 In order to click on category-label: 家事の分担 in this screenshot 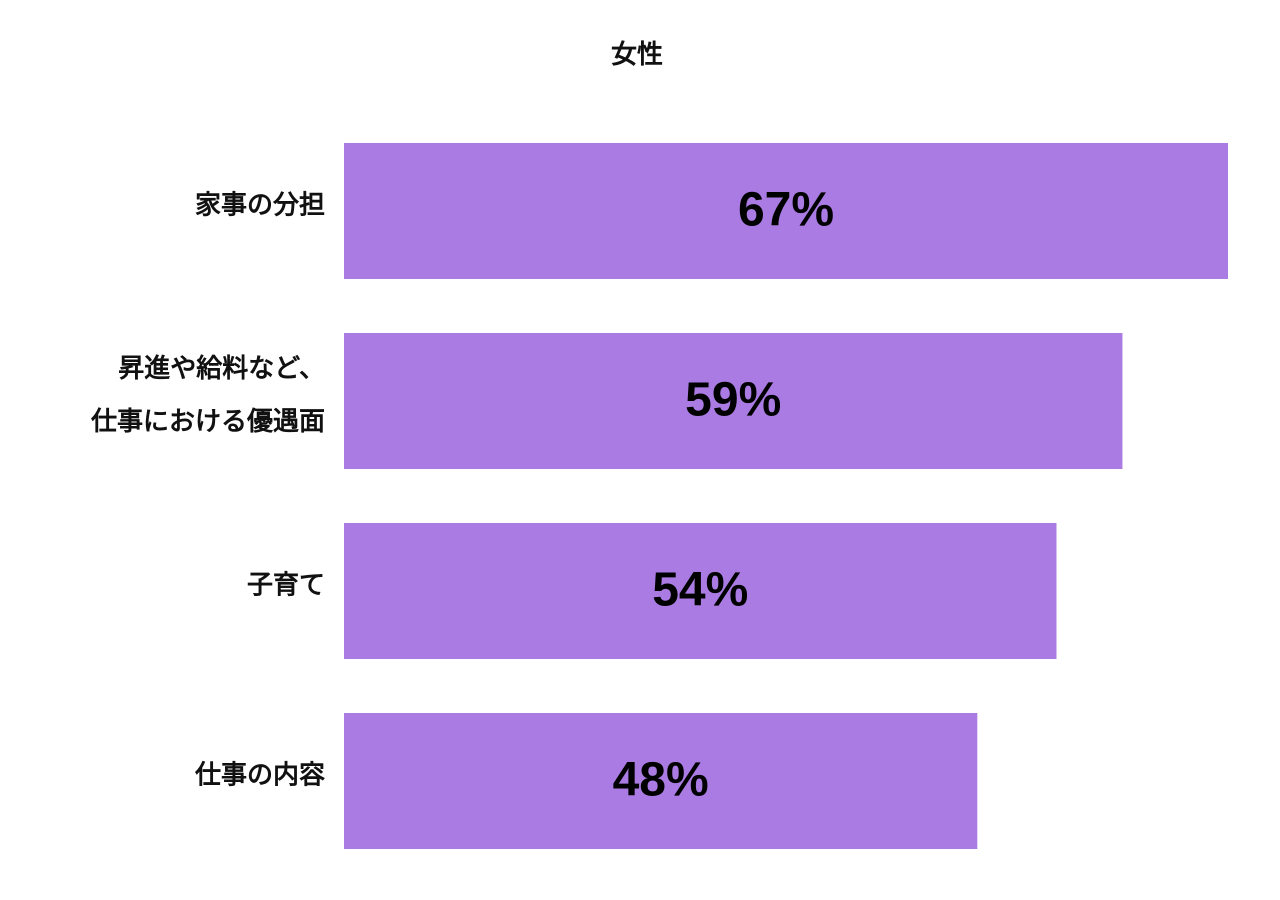, I will do `click(259, 204)`.